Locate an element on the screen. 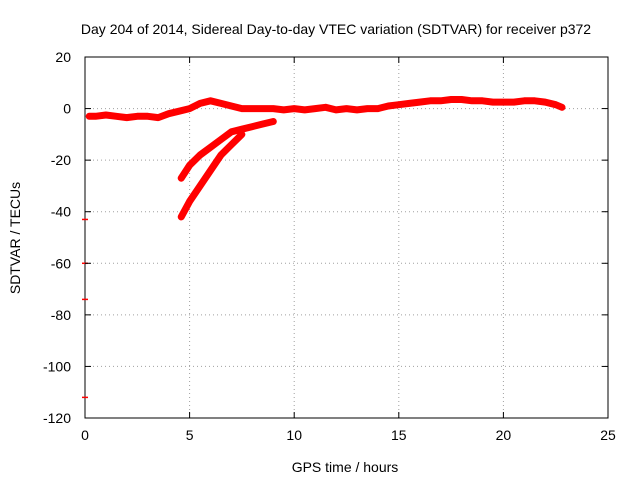 This screenshot has width=640, height=480. y-tick-label: -80 is located at coordinates (61, 315).